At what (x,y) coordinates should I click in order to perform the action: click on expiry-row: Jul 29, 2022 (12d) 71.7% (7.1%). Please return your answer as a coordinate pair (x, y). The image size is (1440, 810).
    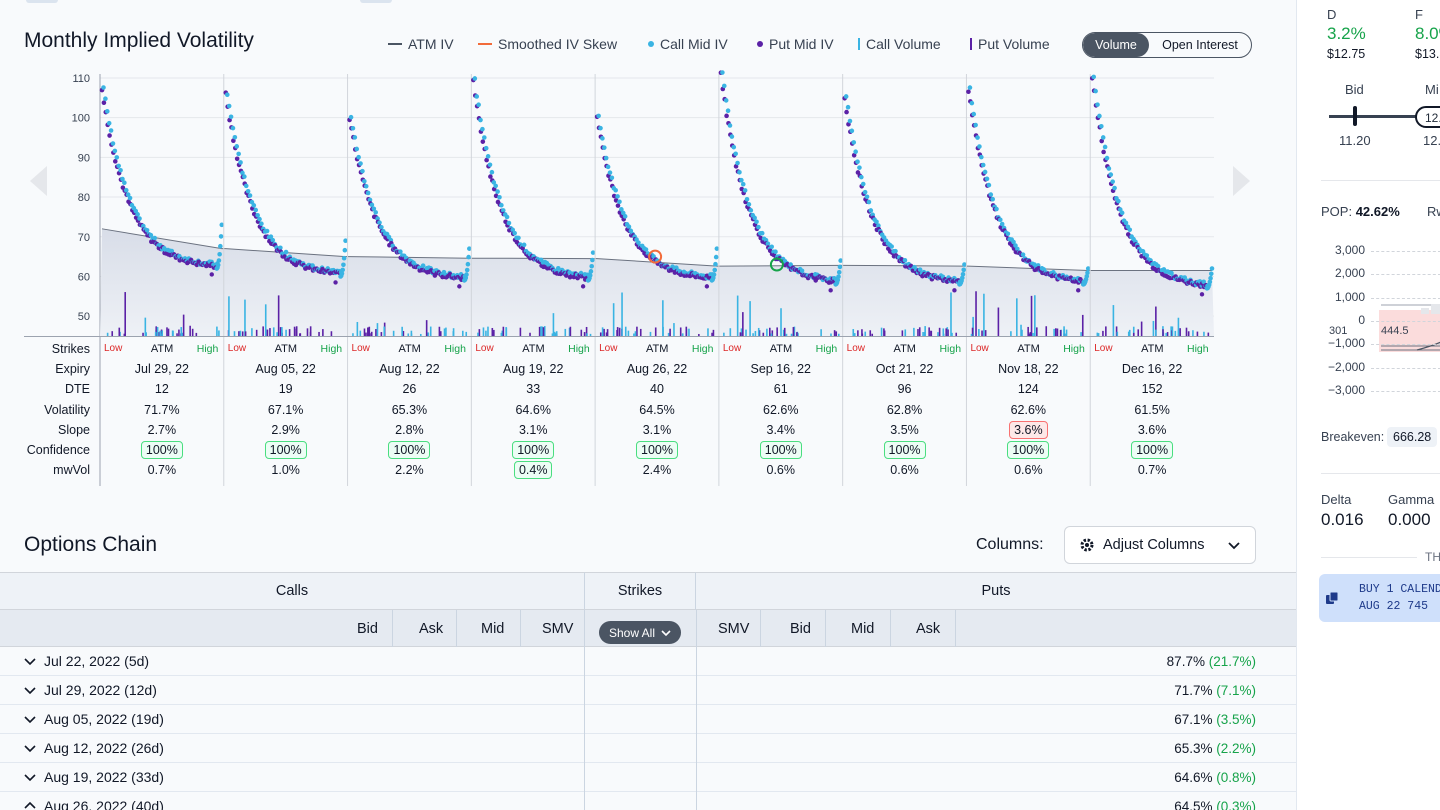
    Looking at the image, I should click on (648, 690).